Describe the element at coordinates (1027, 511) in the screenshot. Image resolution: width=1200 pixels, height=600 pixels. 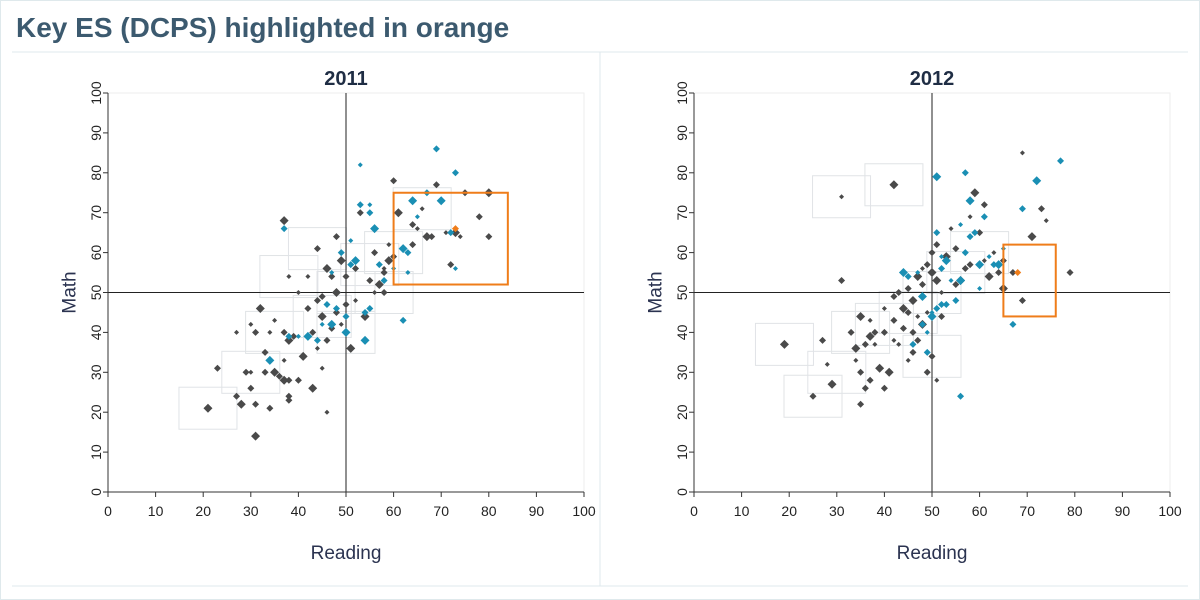
I see `x-tick-label: 70` at that location.